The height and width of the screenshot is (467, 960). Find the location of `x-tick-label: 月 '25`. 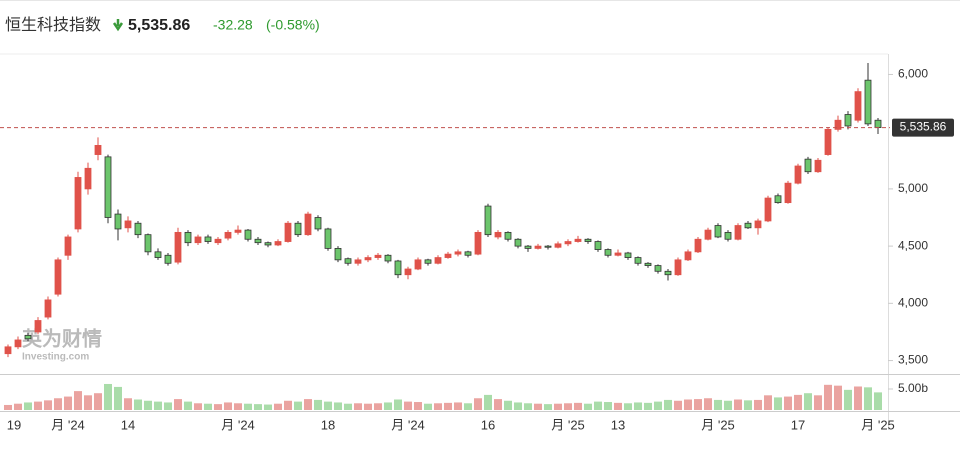

x-tick-label: 月 '25 is located at coordinates (568, 424).